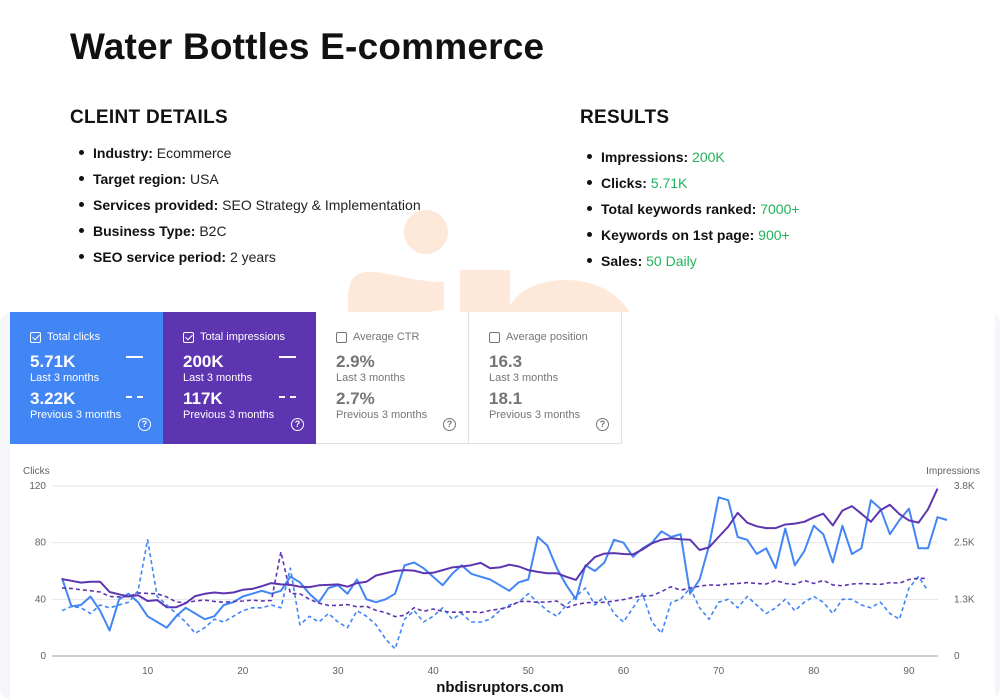  I want to click on list-item: Business Type: B2C, so click(245, 235).